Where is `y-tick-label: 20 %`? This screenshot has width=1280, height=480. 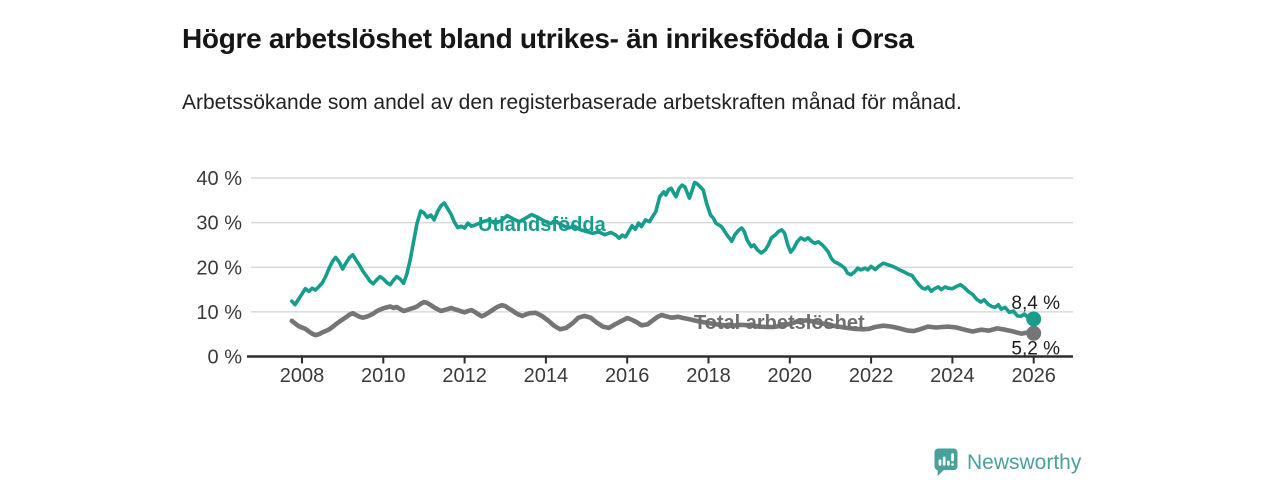 y-tick-label: 20 % is located at coordinates (219, 268).